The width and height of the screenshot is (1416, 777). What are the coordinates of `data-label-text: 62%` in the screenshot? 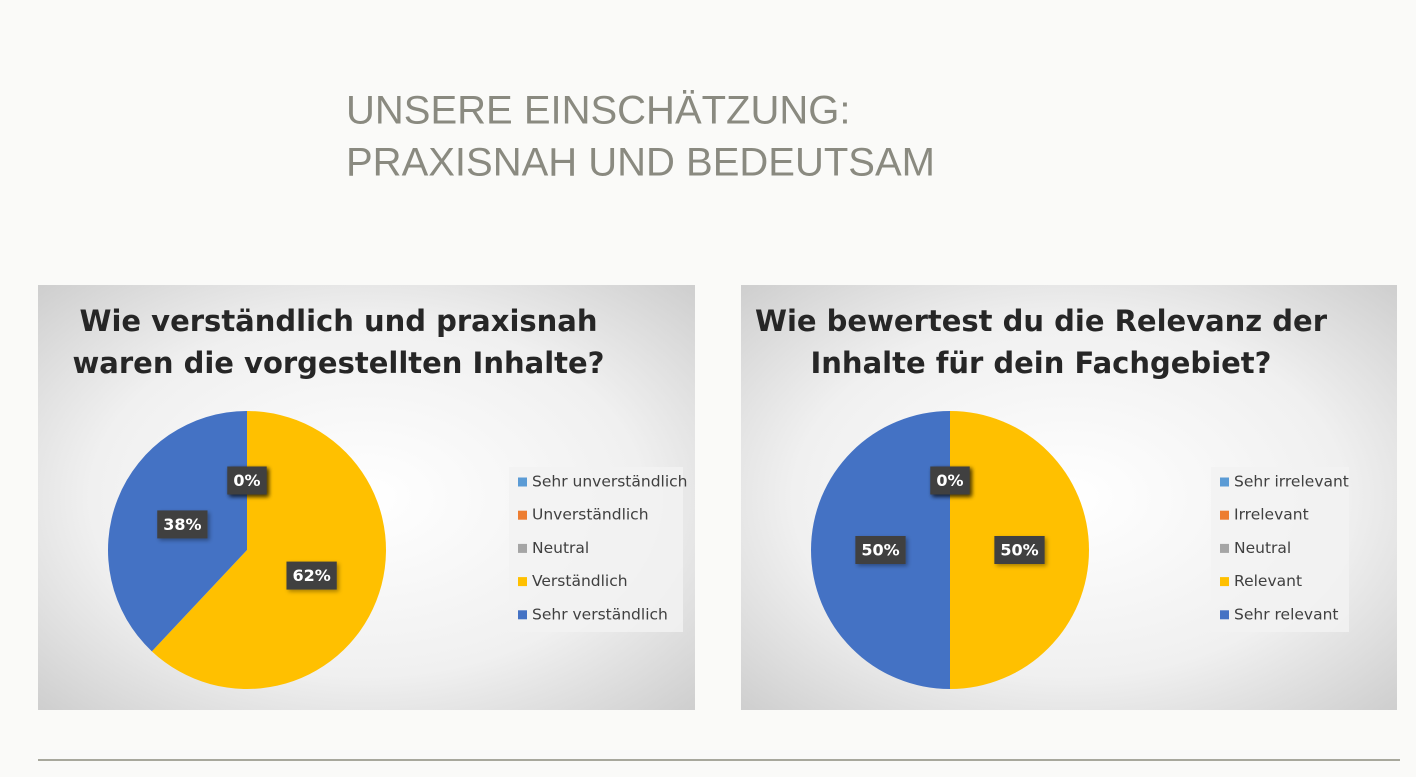 It's located at (311, 575).